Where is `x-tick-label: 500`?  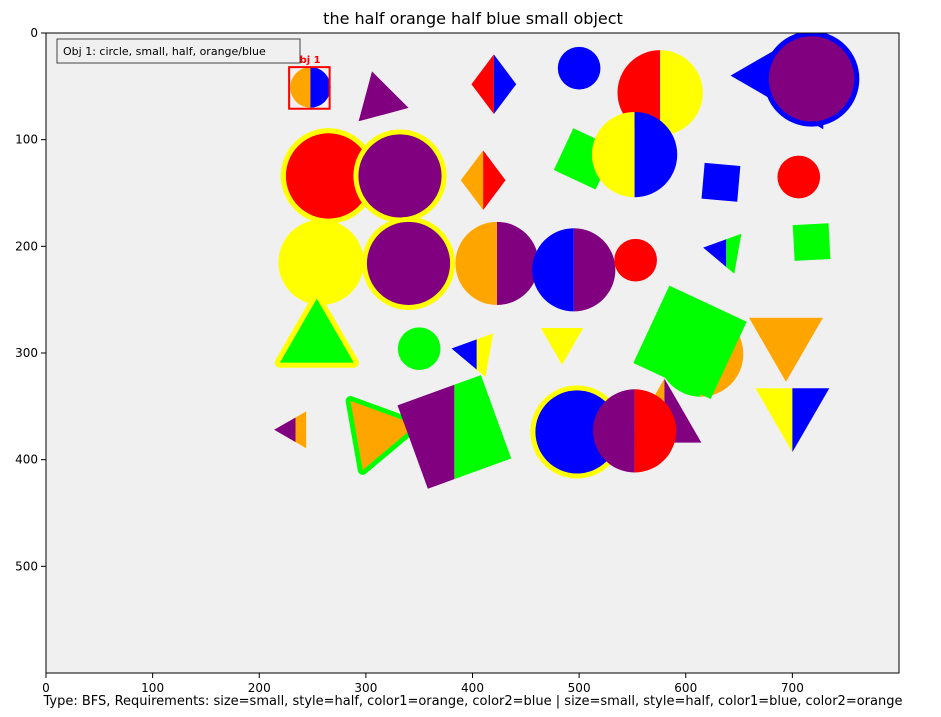
x-tick-label: 500 is located at coordinates (579, 688).